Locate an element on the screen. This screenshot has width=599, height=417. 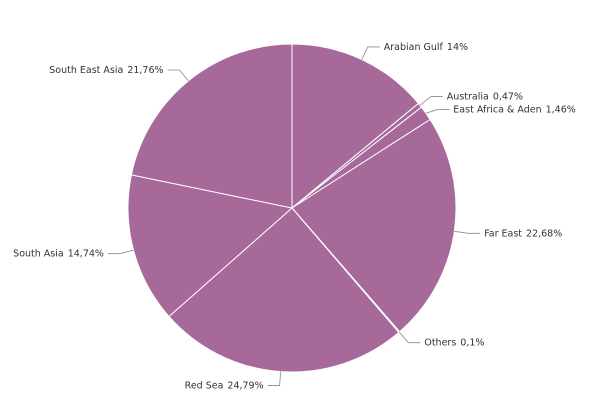
data-label: South Asia 14,74% is located at coordinates (58, 253).